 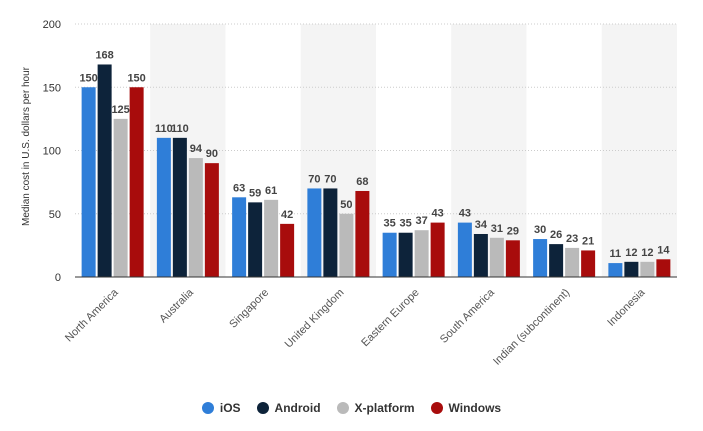 I want to click on data-label: 68, so click(x=362, y=182).